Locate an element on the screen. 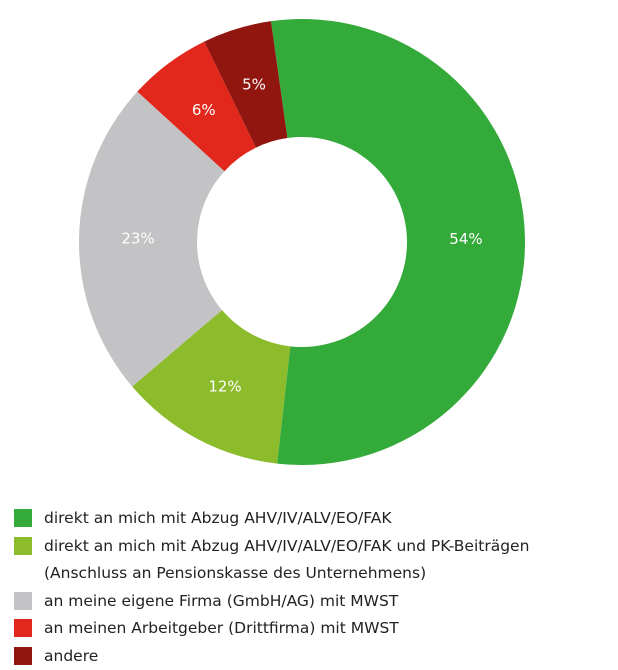 The width and height of the screenshot is (618, 670). data-label: 54% is located at coordinates (465, 239).